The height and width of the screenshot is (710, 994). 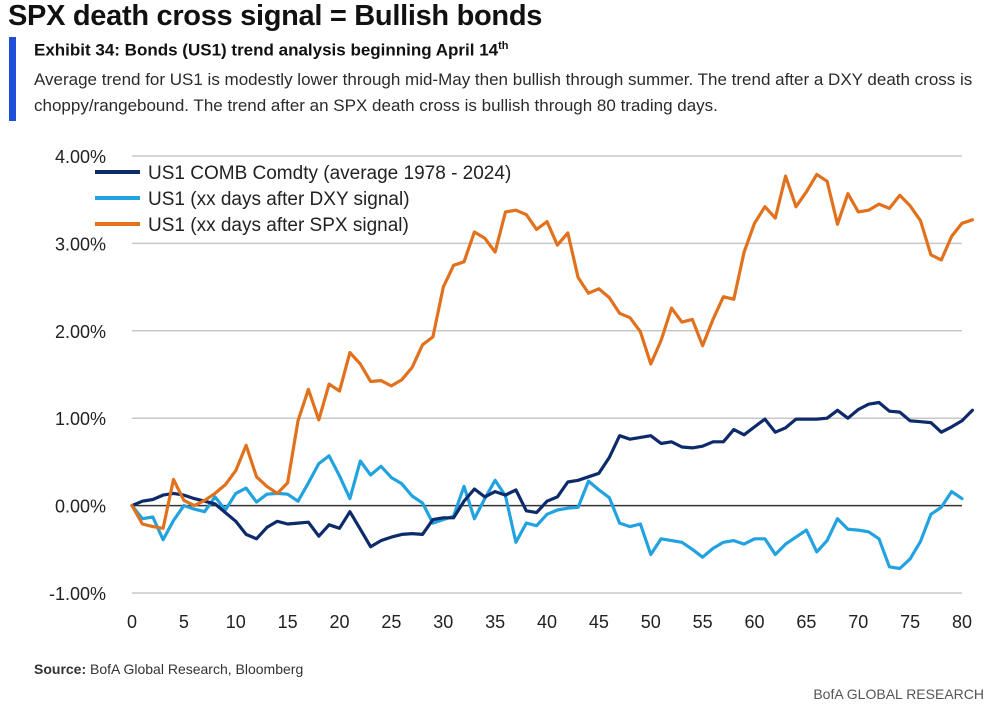 What do you see at coordinates (329, 173) in the screenshot?
I see `legend-label: US1 COMB Comdty (average 1978 - 2024)` at bounding box center [329, 173].